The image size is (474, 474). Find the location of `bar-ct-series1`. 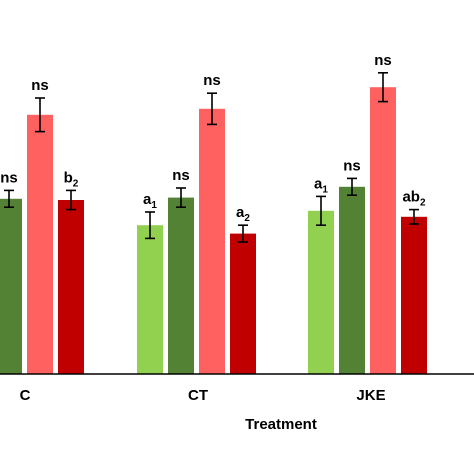

bar-ct-series1 is located at coordinates (150, 299).